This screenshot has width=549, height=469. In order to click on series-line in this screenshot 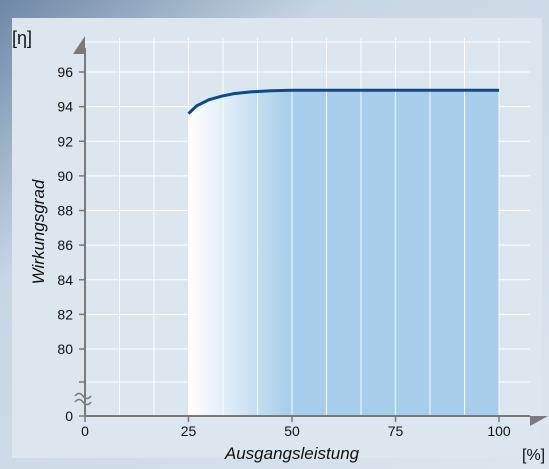, I will do `click(343, 101)`.